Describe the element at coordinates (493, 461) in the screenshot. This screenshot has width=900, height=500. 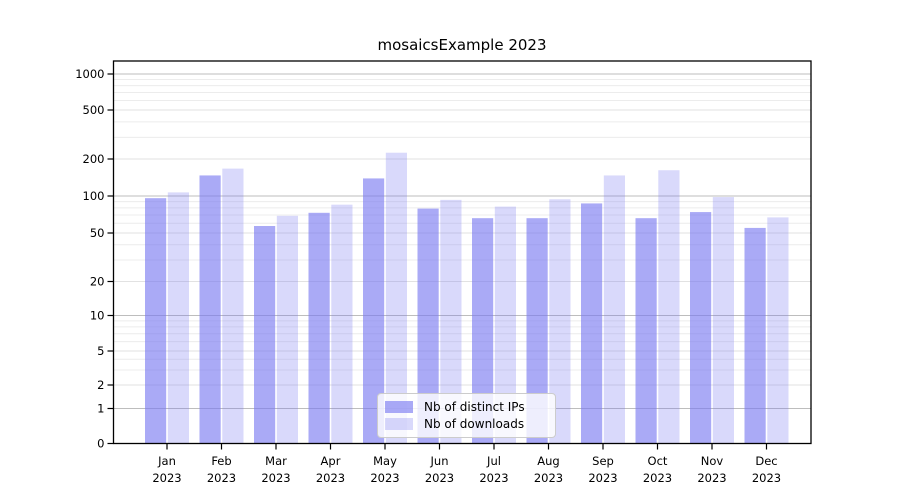
I see `x-tick-label-jul: Jul` at that location.